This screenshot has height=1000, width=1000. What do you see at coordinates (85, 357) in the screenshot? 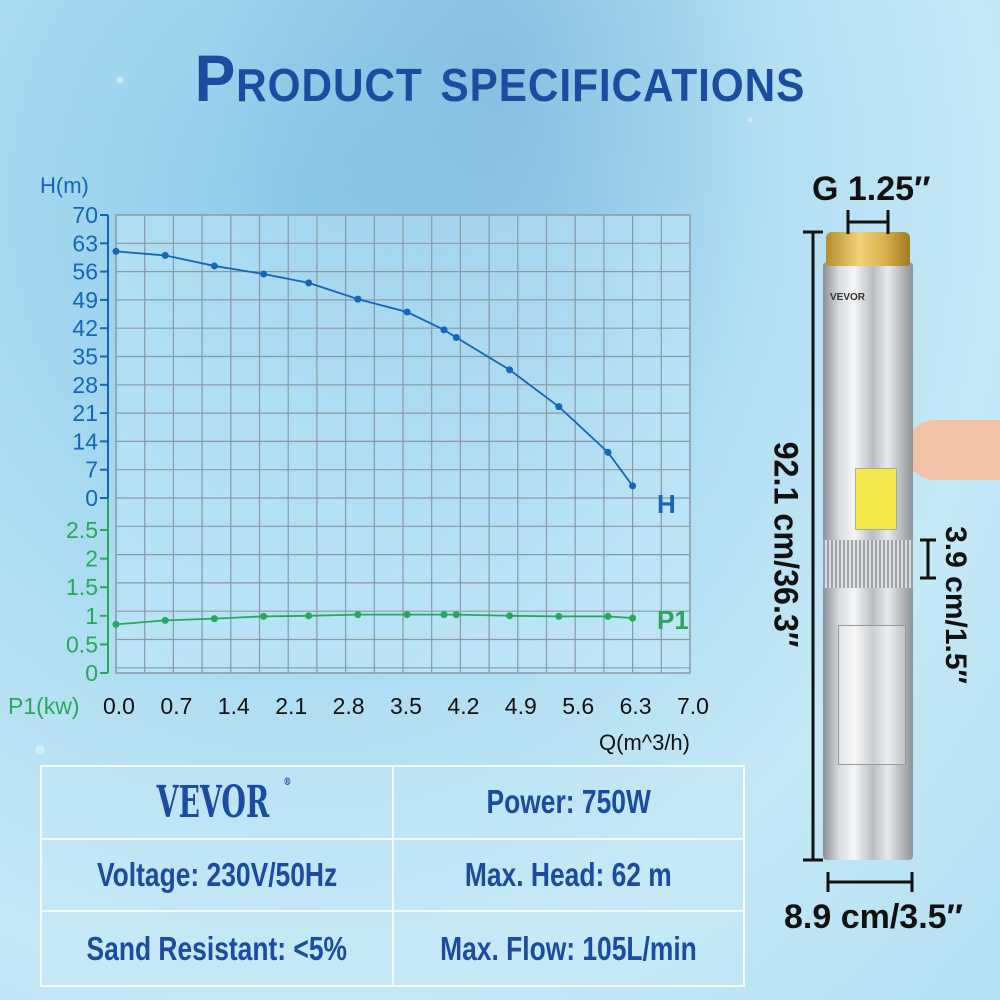
I see `y-tick-label: 35` at bounding box center [85, 357].